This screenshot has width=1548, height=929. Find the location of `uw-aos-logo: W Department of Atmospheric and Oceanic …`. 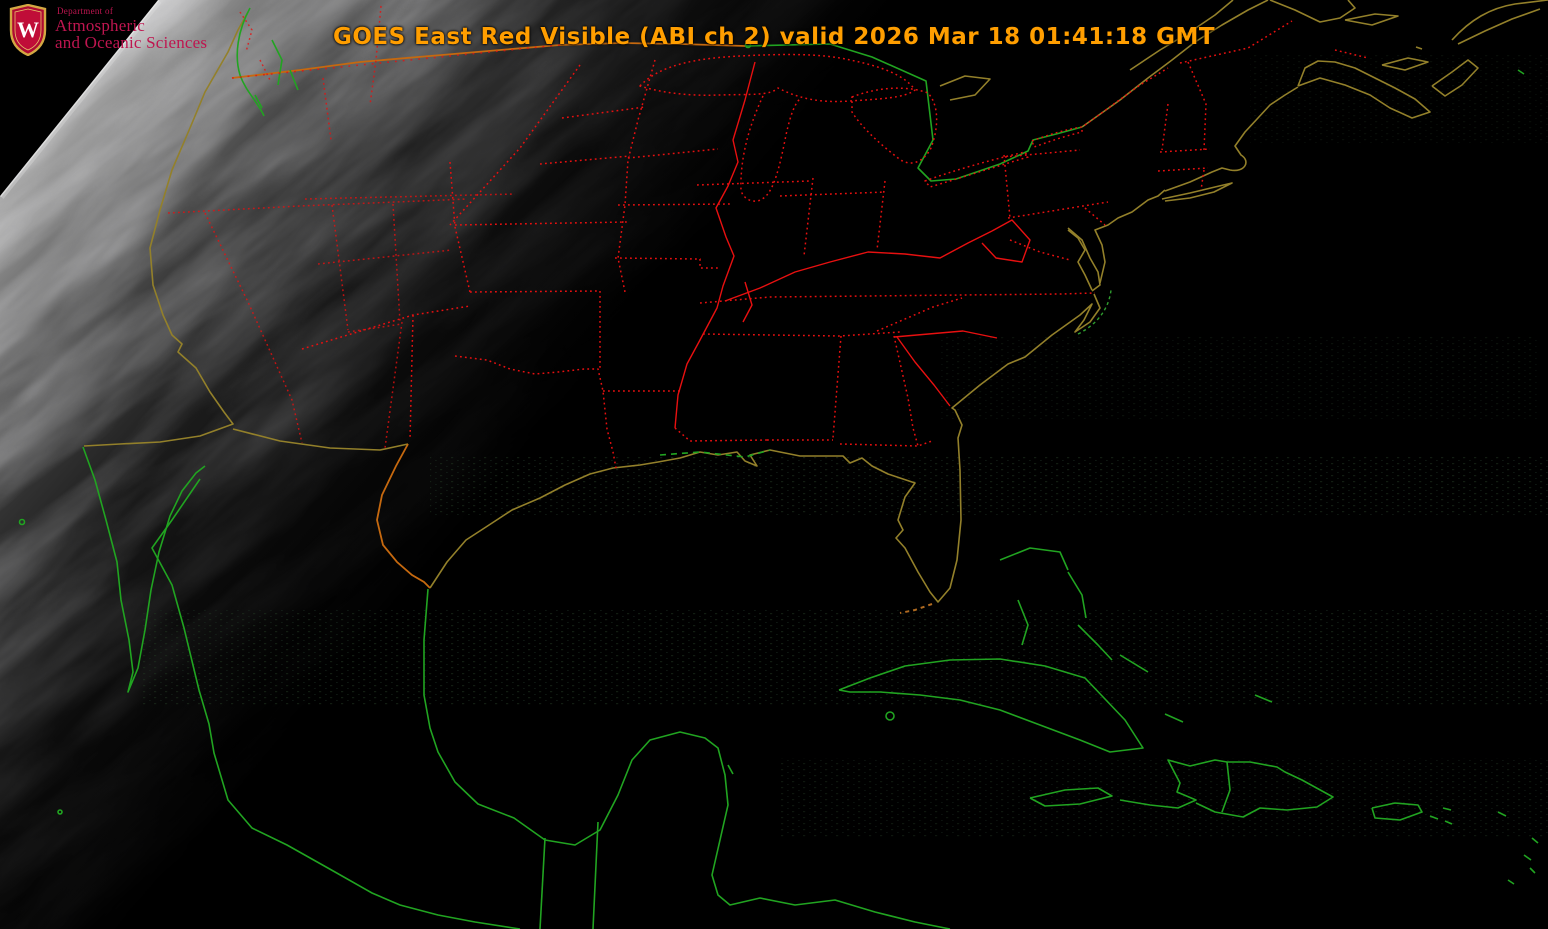

uw-aos-logo: W Department of Atmospheric and Oceanic … is located at coordinates (107, 30).